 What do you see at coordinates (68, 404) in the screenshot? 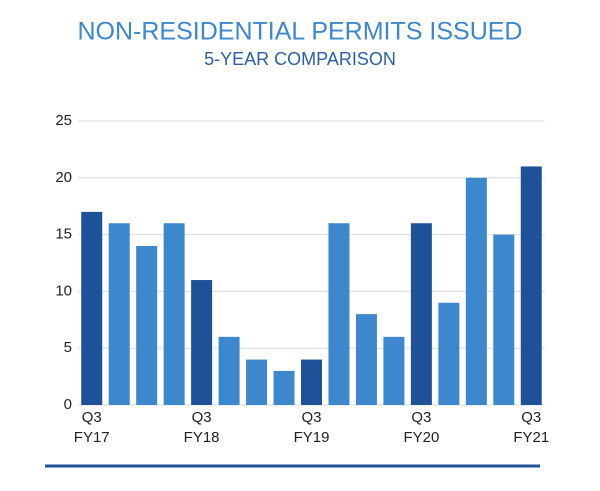
I see `y-tick-label: 0` at bounding box center [68, 404].